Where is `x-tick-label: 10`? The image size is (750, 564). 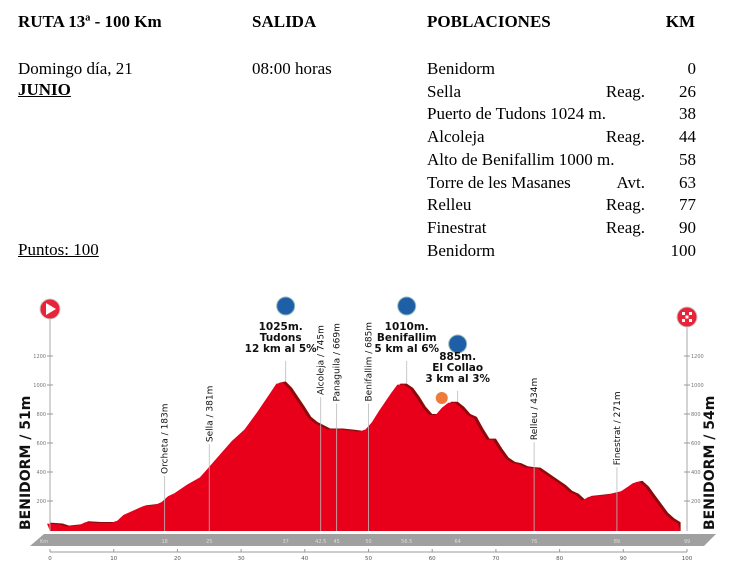
x-tick-label: 10 is located at coordinates (113, 559).